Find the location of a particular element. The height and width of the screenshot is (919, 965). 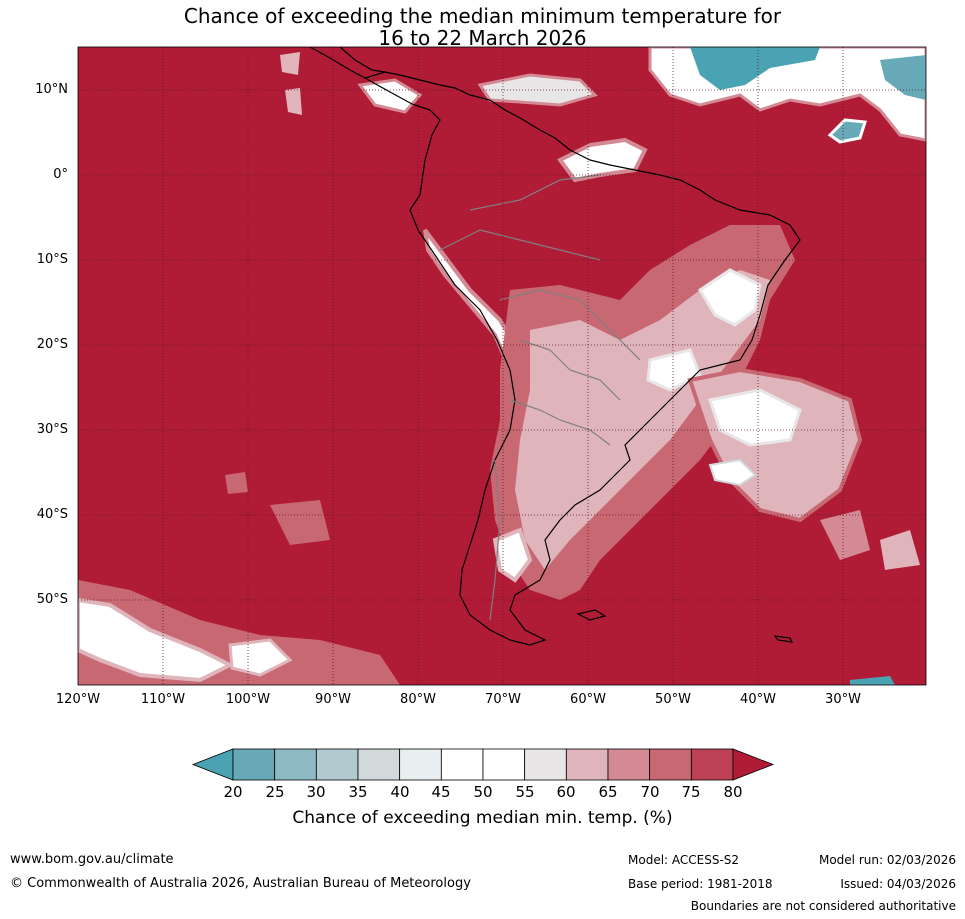

patch-interior-white is located at coordinates (729, 297).